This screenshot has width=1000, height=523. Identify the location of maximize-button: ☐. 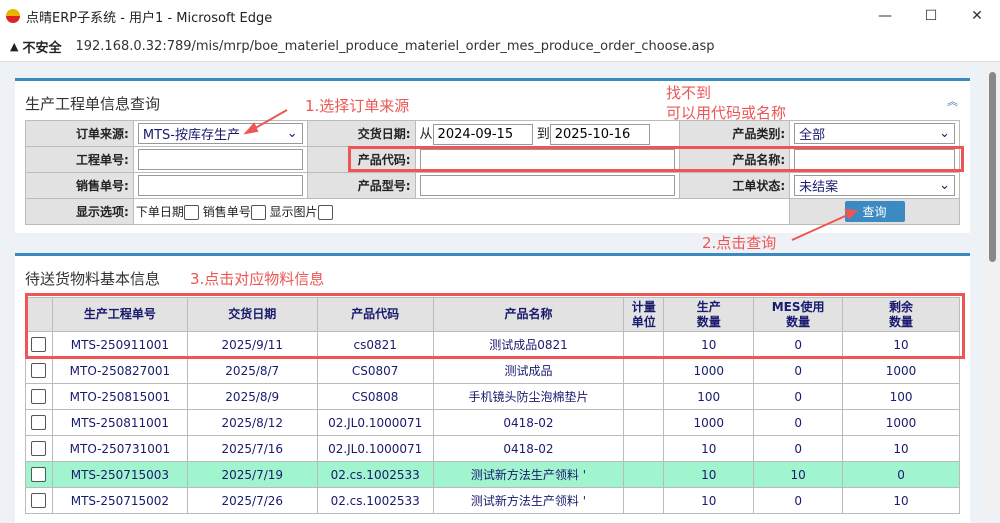
(931, 16).